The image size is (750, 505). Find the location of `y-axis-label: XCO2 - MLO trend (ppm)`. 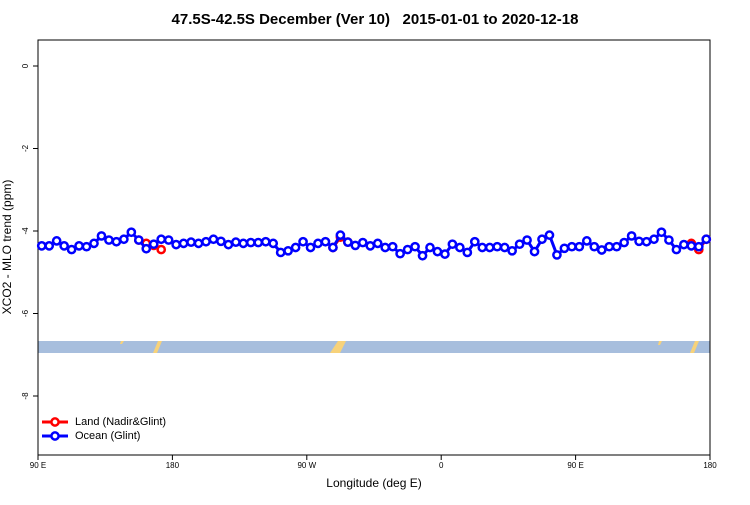

y-axis-label: XCO2 - MLO trend (ppm) is located at coordinates (7, 247).